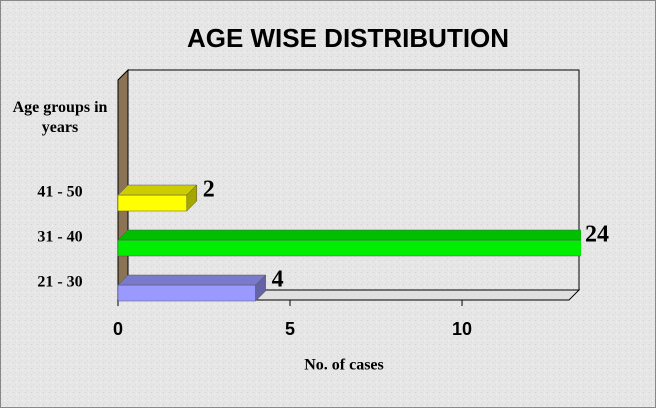 This screenshot has width=656, height=408. Describe the element at coordinates (462, 329) in the screenshot. I see `x-tick-label: 10` at that location.